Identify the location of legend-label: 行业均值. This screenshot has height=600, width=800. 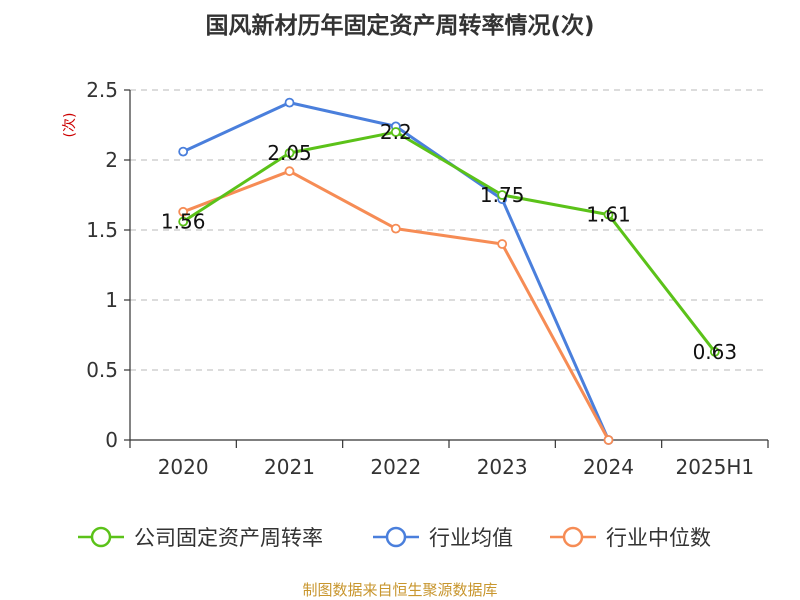
(471, 538).